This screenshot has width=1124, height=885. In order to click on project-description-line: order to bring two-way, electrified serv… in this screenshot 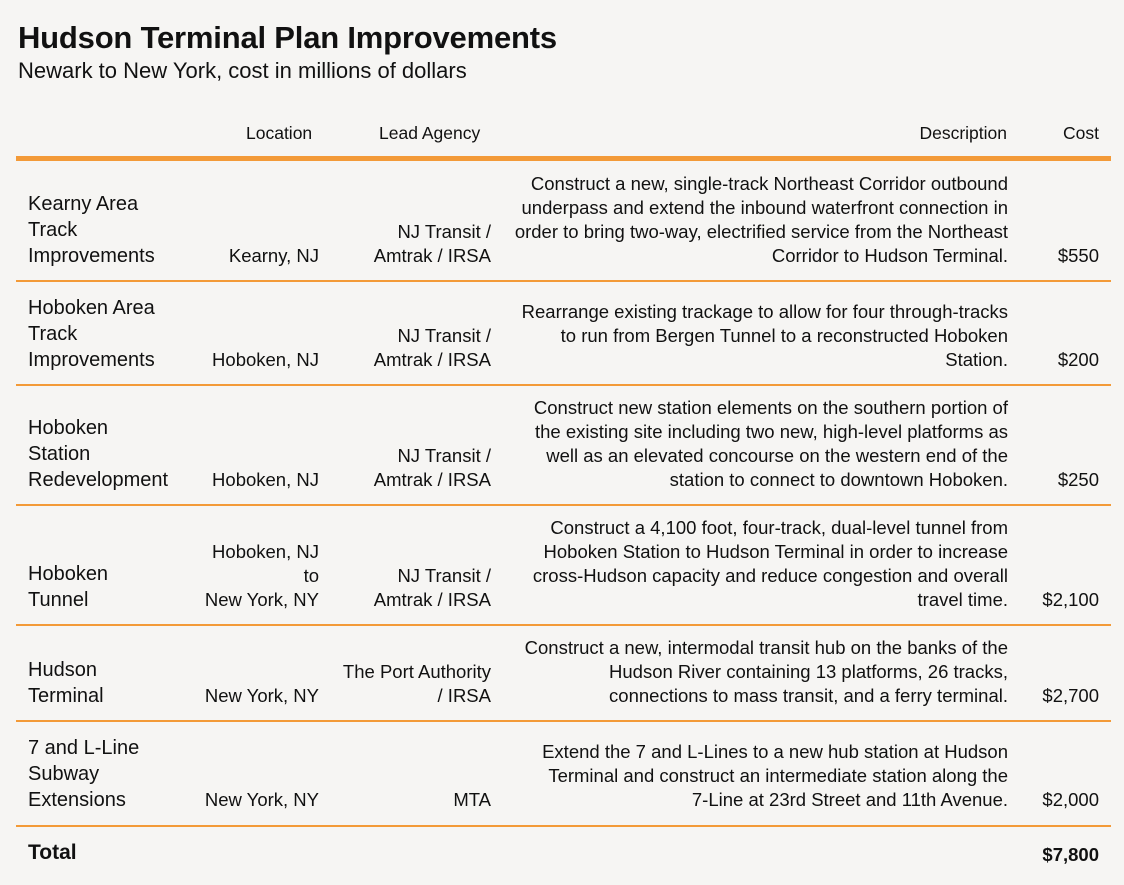, I will do `click(761, 231)`.